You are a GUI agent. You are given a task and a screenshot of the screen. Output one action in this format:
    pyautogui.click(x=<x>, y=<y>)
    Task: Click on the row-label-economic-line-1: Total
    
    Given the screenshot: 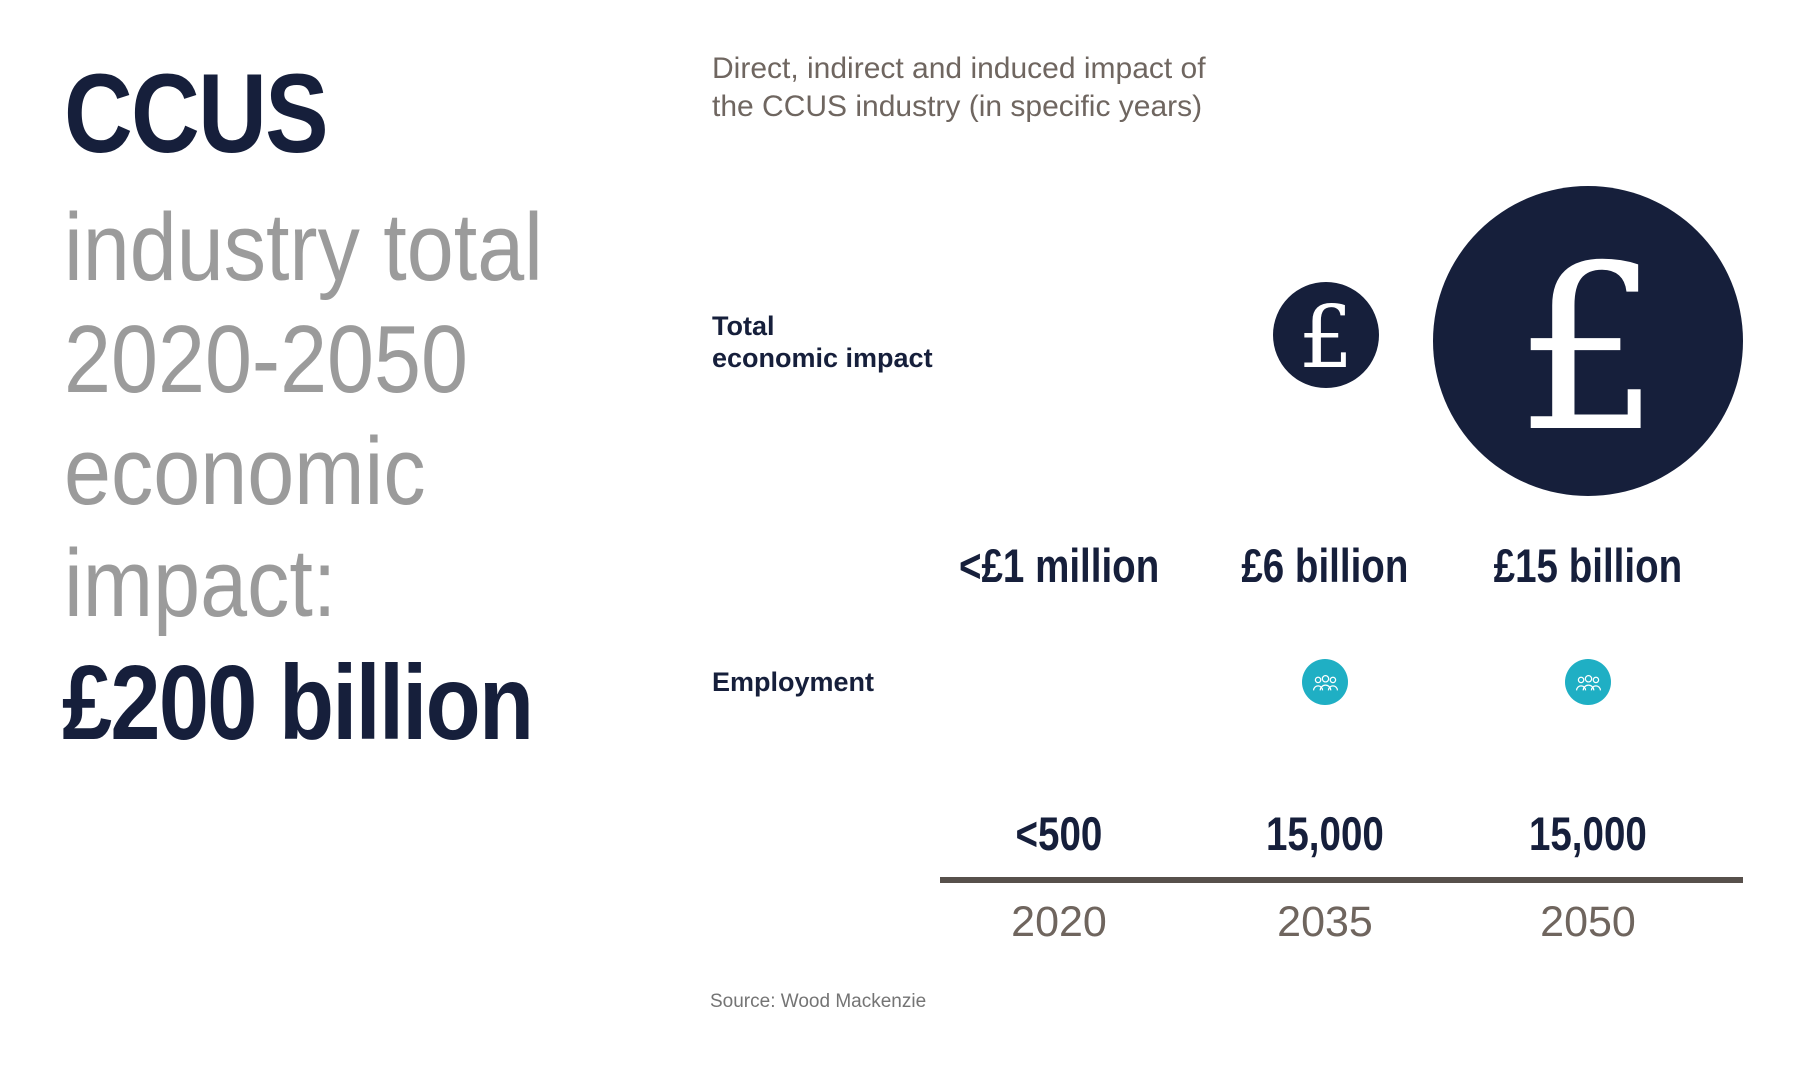 What is the action you would take?
    pyautogui.click(x=743, y=326)
    